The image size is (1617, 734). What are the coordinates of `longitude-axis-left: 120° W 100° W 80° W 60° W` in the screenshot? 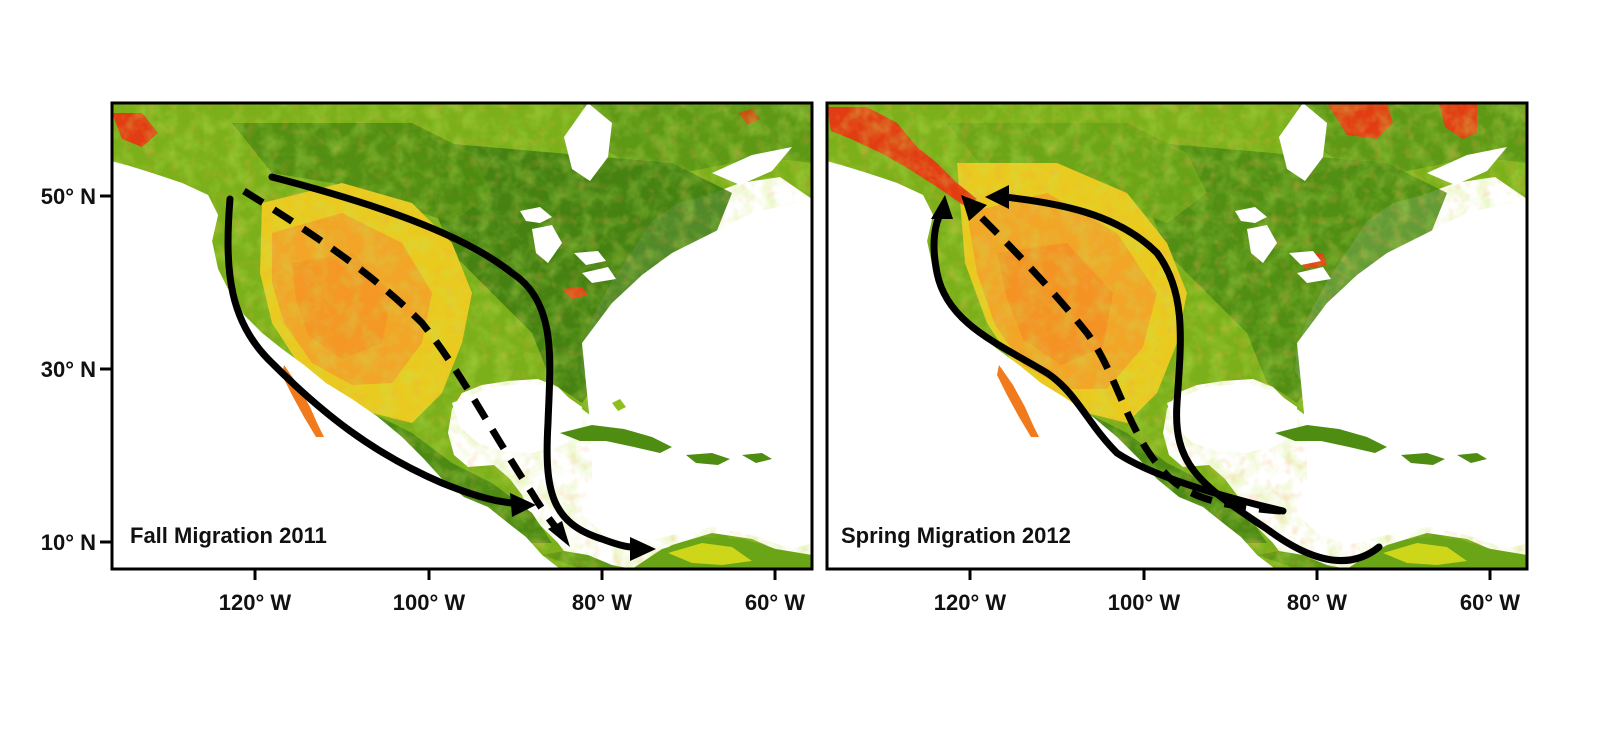 It's located at (512, 592).